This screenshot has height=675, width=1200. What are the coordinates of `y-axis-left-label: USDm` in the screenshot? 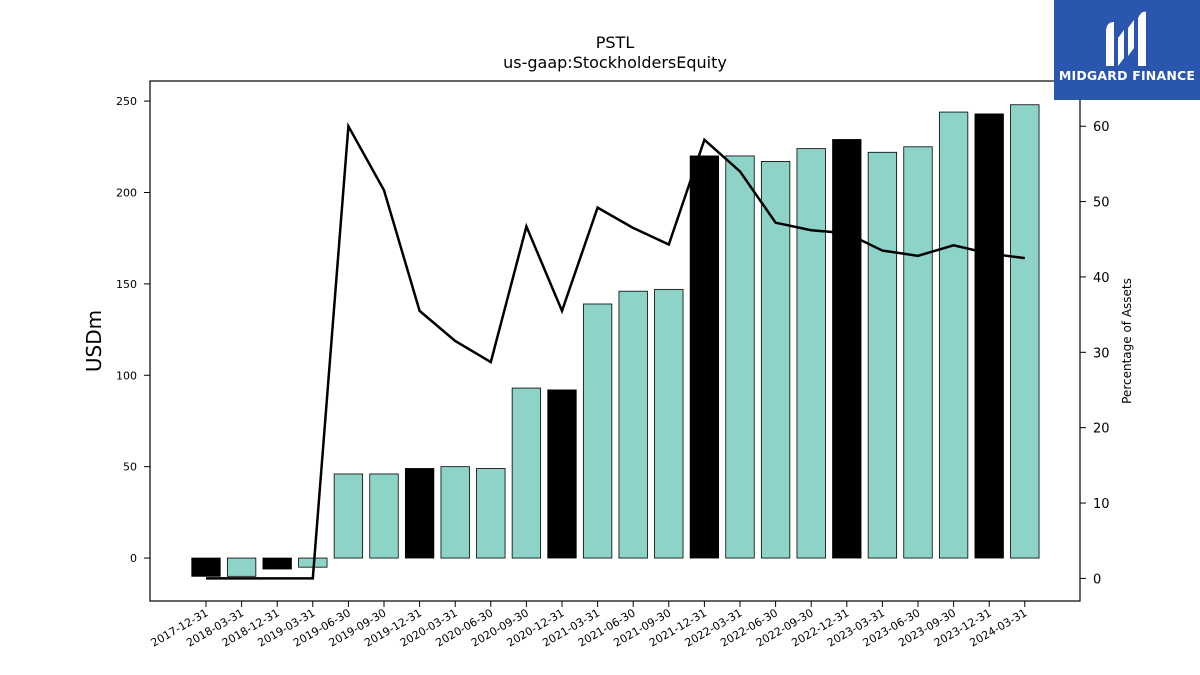 It's located at (94, 341).